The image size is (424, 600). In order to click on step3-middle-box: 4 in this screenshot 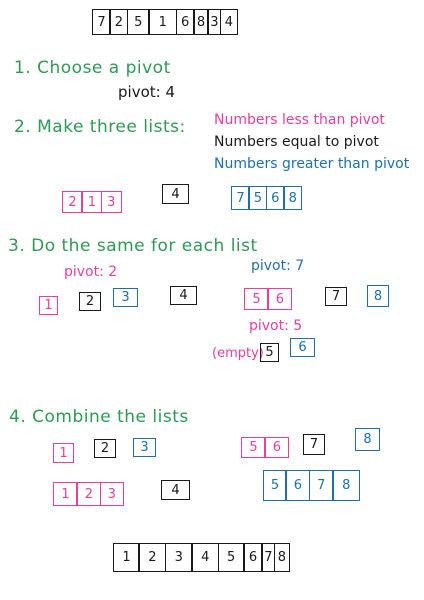, I will do `click(183, 295)`.